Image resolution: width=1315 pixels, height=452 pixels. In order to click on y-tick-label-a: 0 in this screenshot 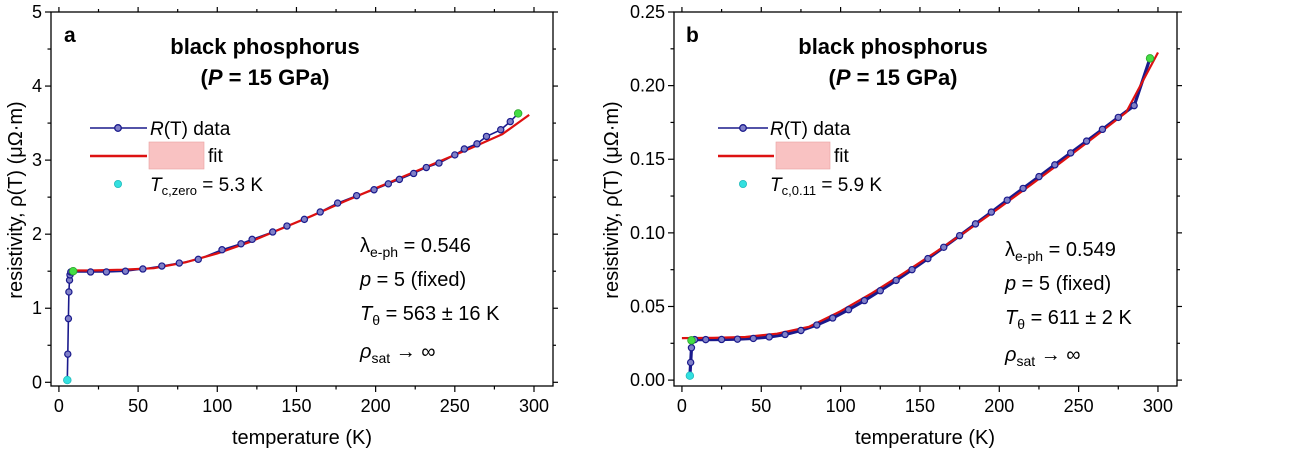, I will do `click(37, 382)`.